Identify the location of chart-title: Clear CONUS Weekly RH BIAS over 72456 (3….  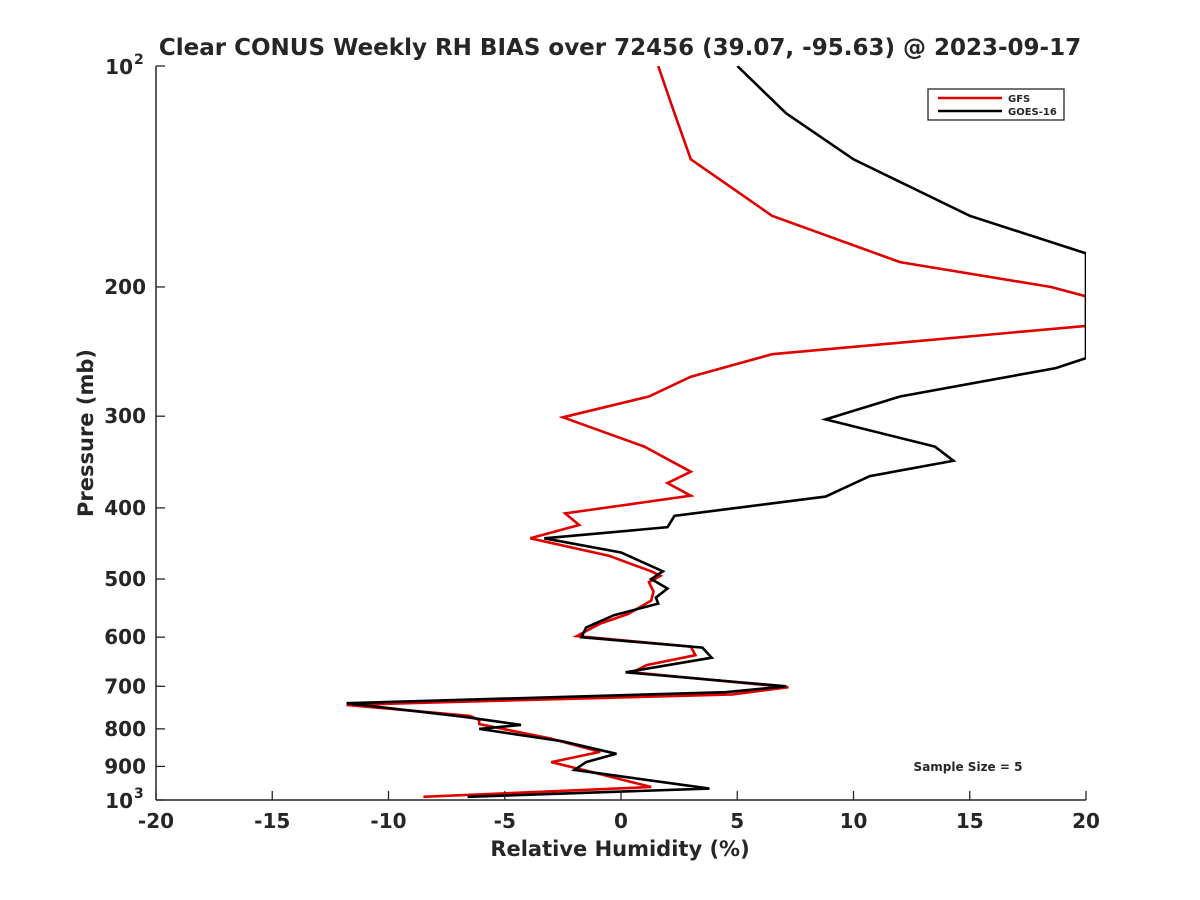
(620, 48).